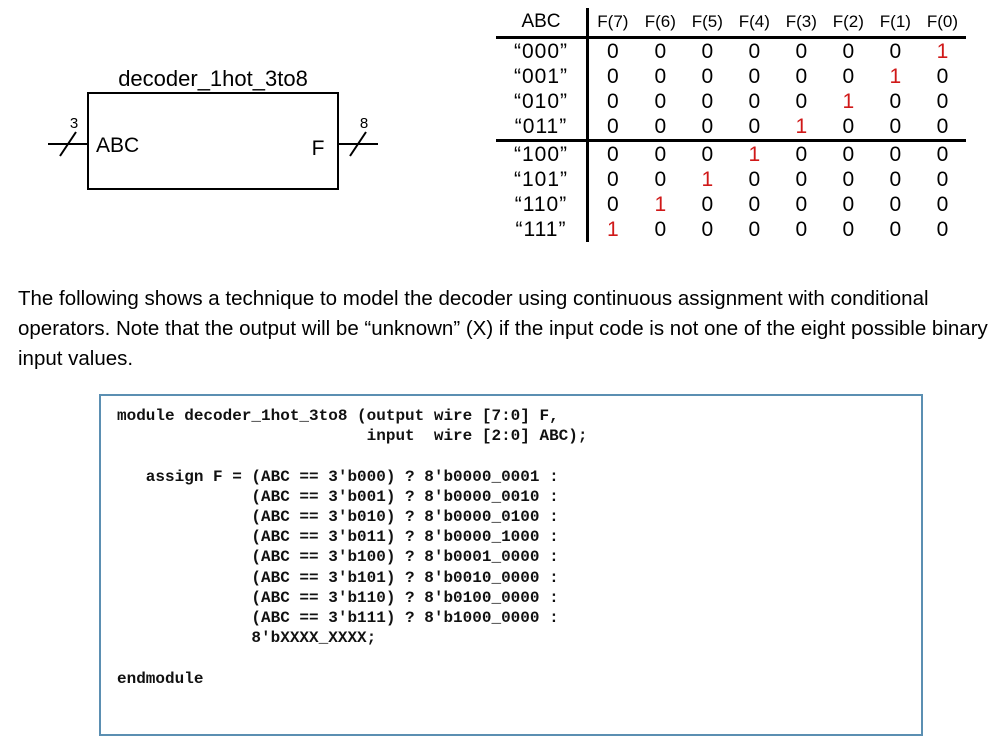 The height and width of the screenshot is (740, 1006). I want to click on code-line: (ABC == 3'b101) ? 8'b0010_0000 :, so click(338, 577).